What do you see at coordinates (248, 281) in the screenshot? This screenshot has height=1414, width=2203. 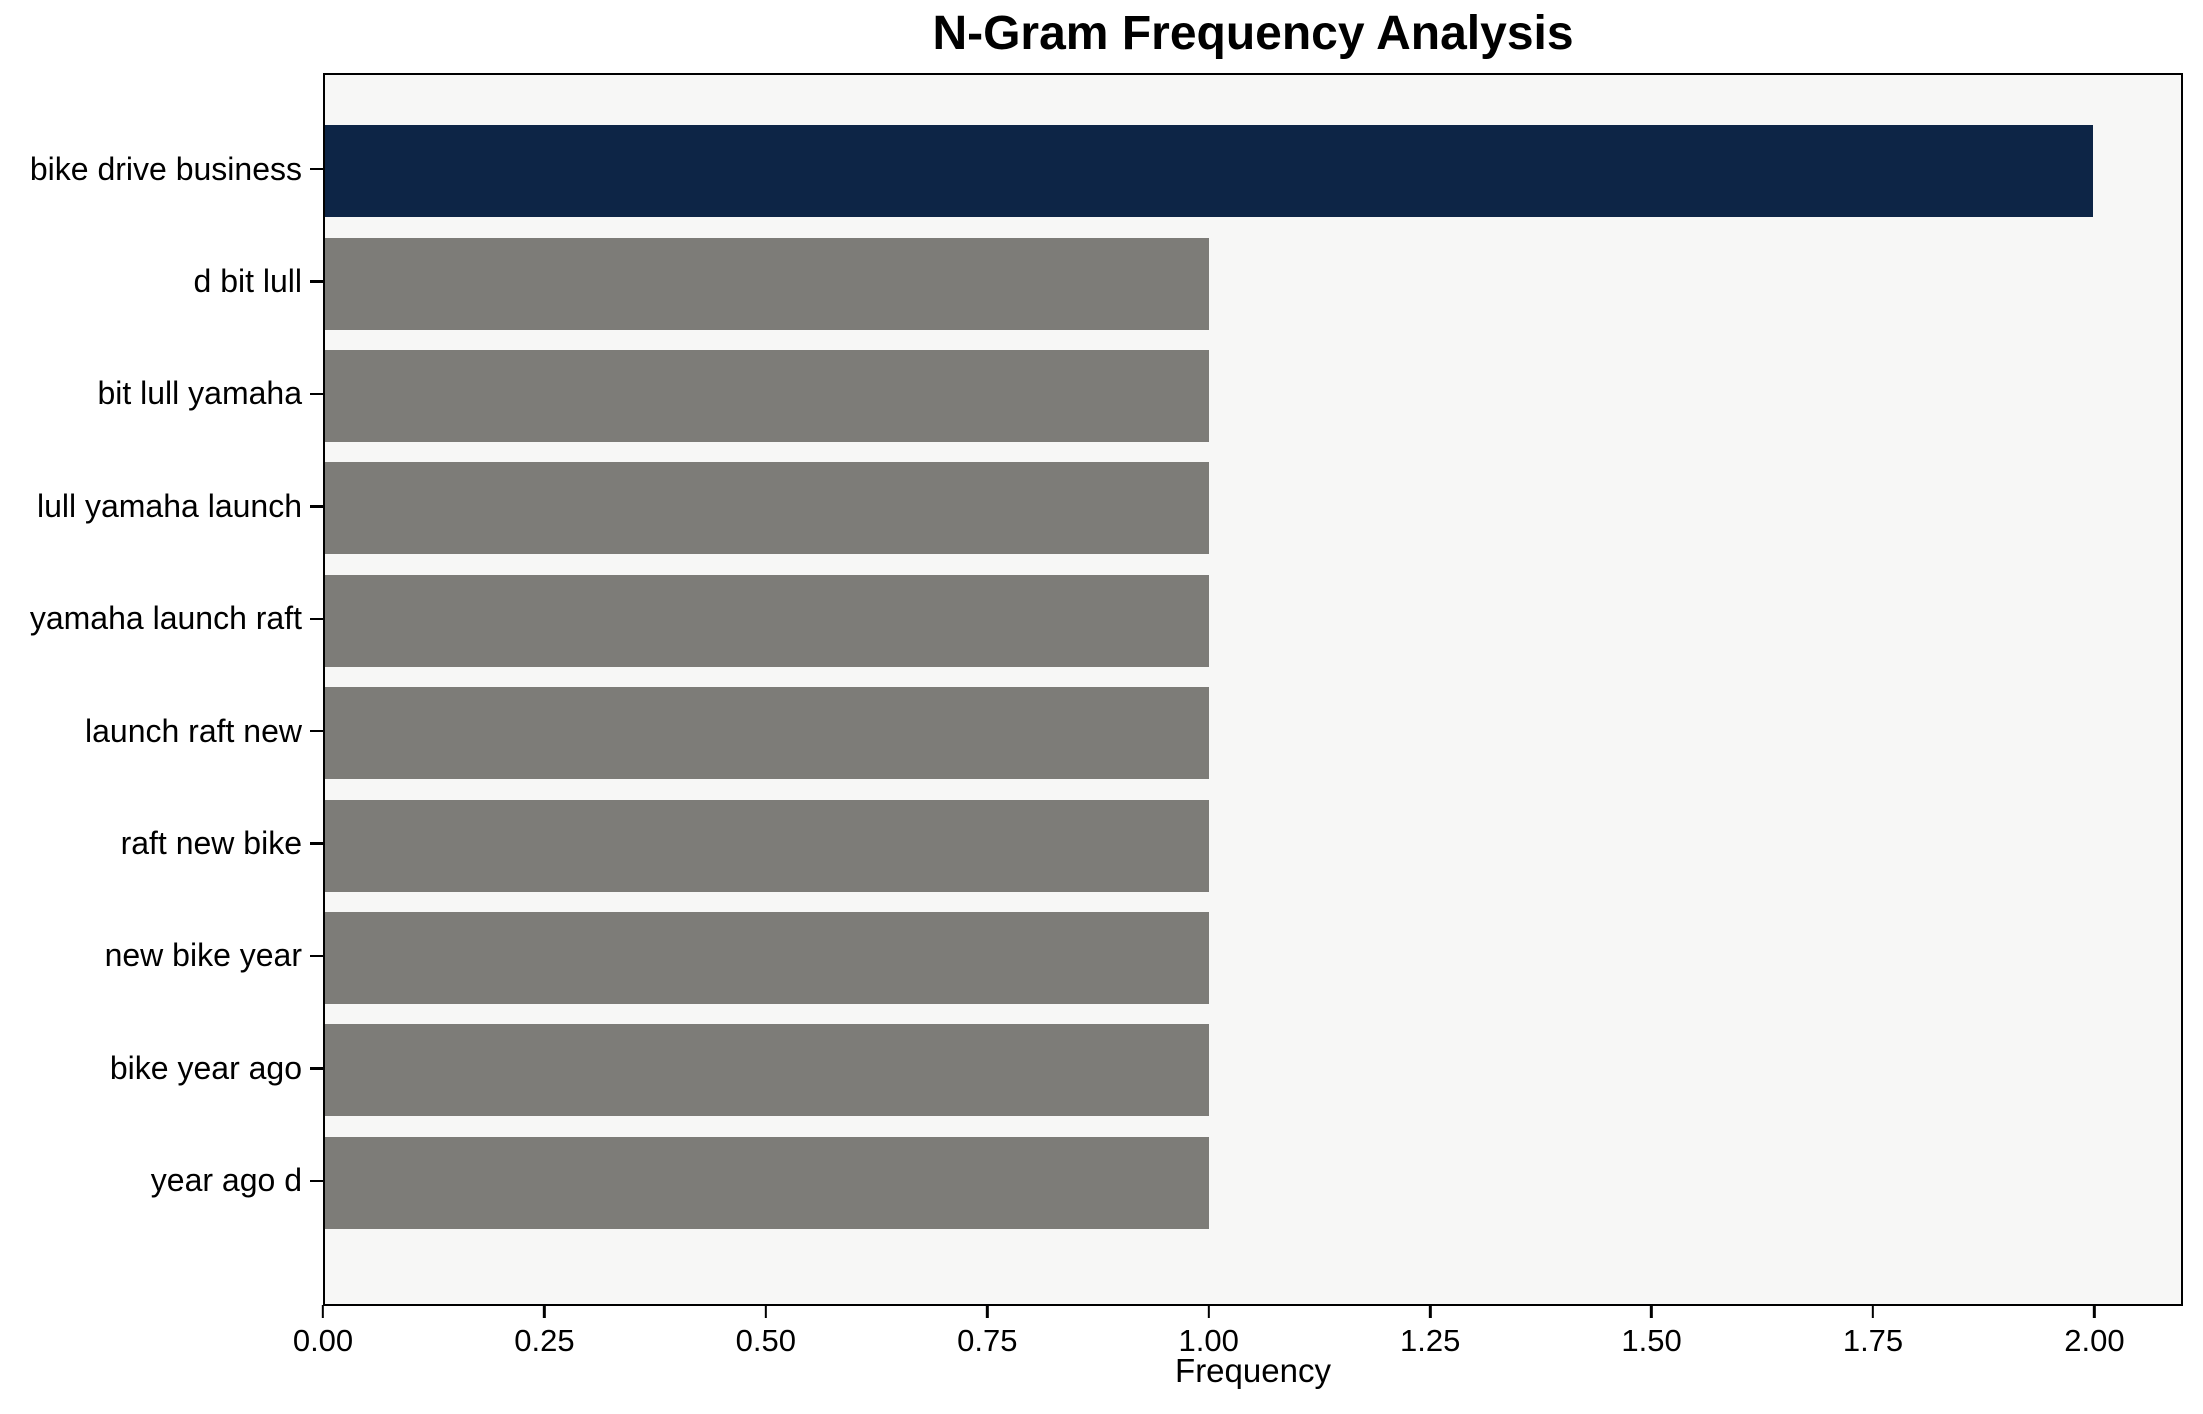 I see `y-tick-label: d bit lull` at bounding box center [248, 281].